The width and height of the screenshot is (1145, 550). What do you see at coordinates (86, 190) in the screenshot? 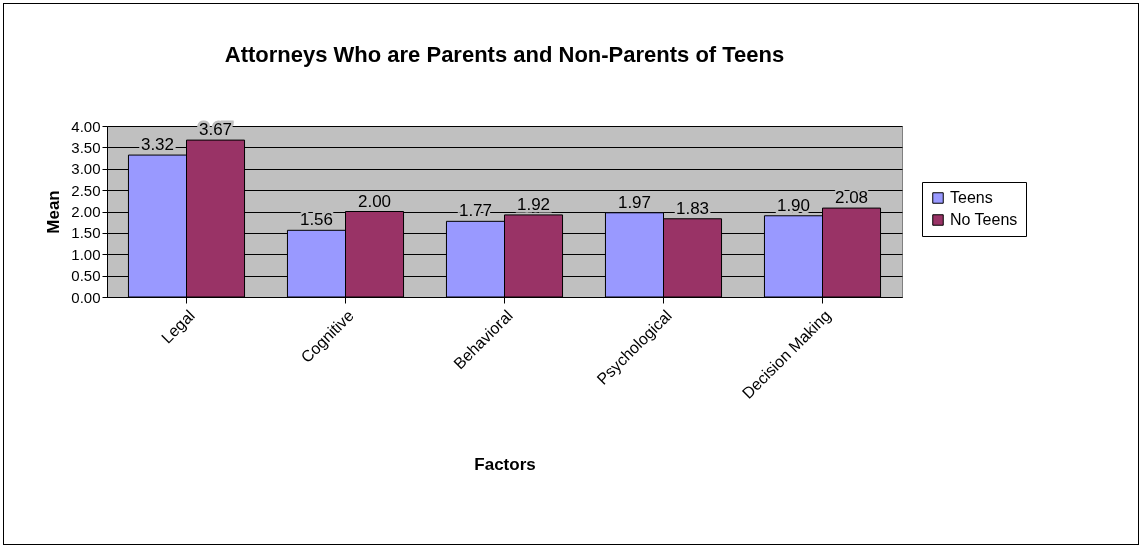
I see `y-tick-label: 2.50` at bounding box center [86, 190].